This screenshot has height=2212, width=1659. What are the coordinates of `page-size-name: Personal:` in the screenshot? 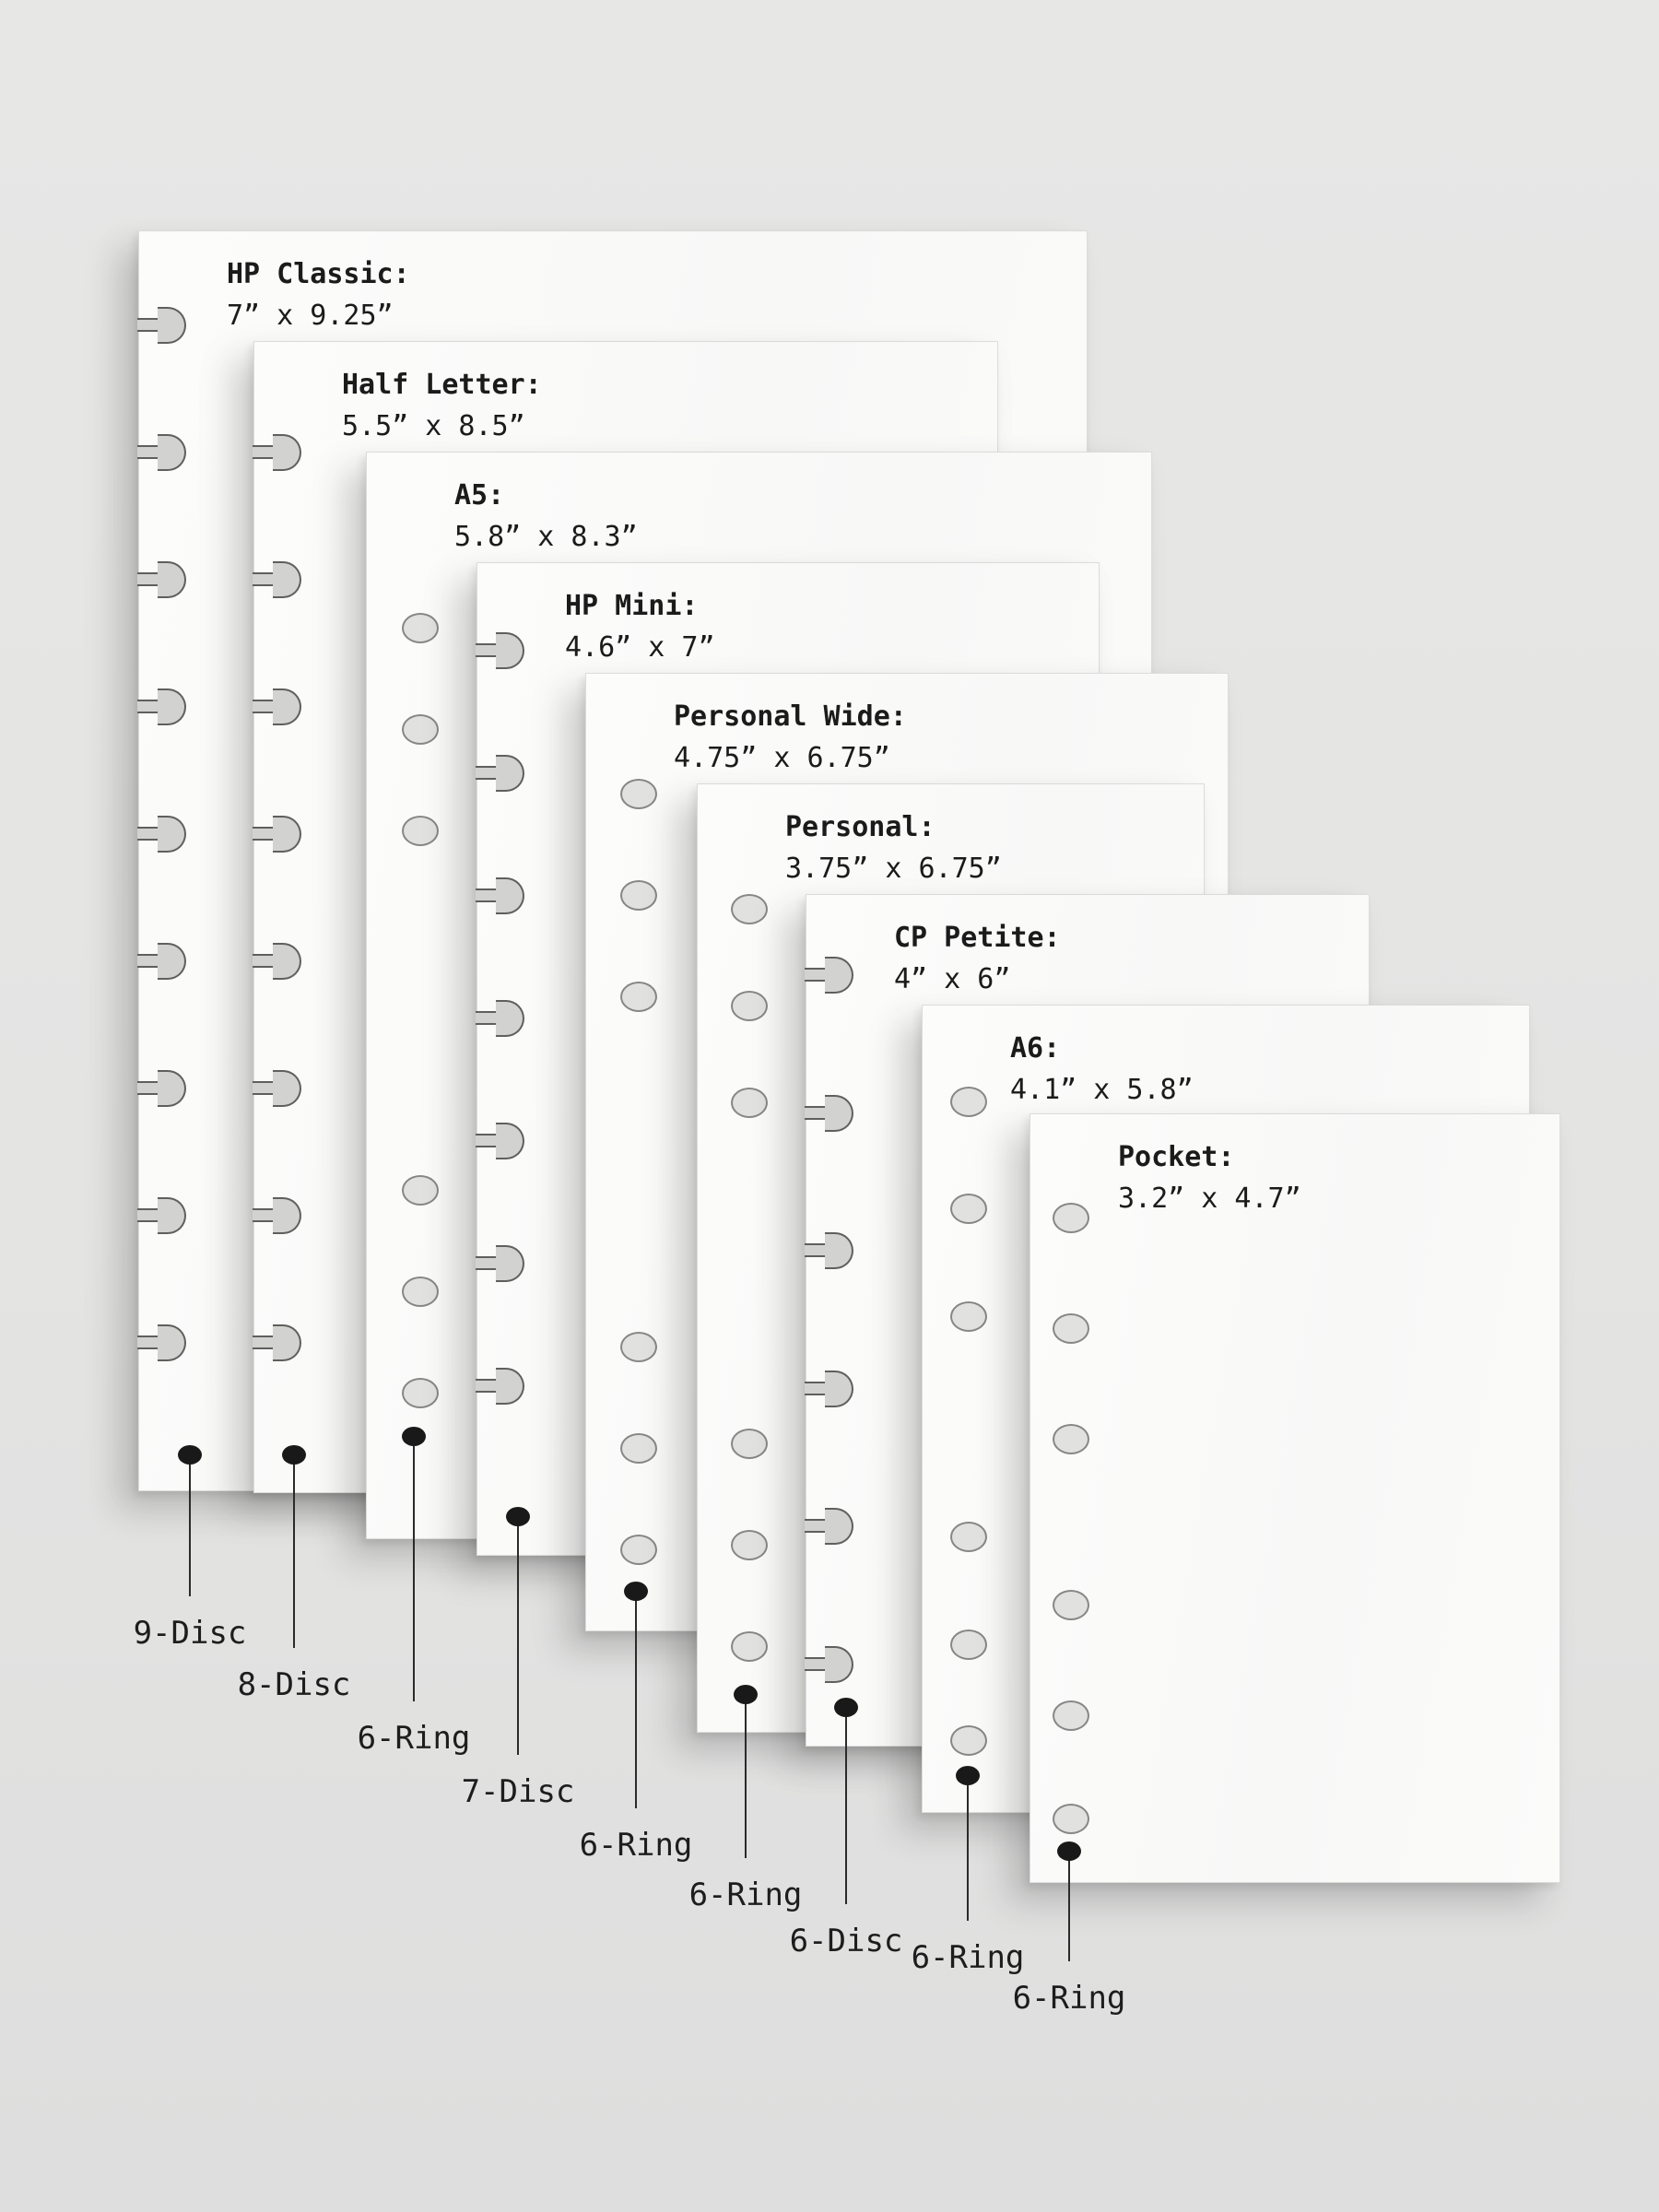 It's located at (860, 827).